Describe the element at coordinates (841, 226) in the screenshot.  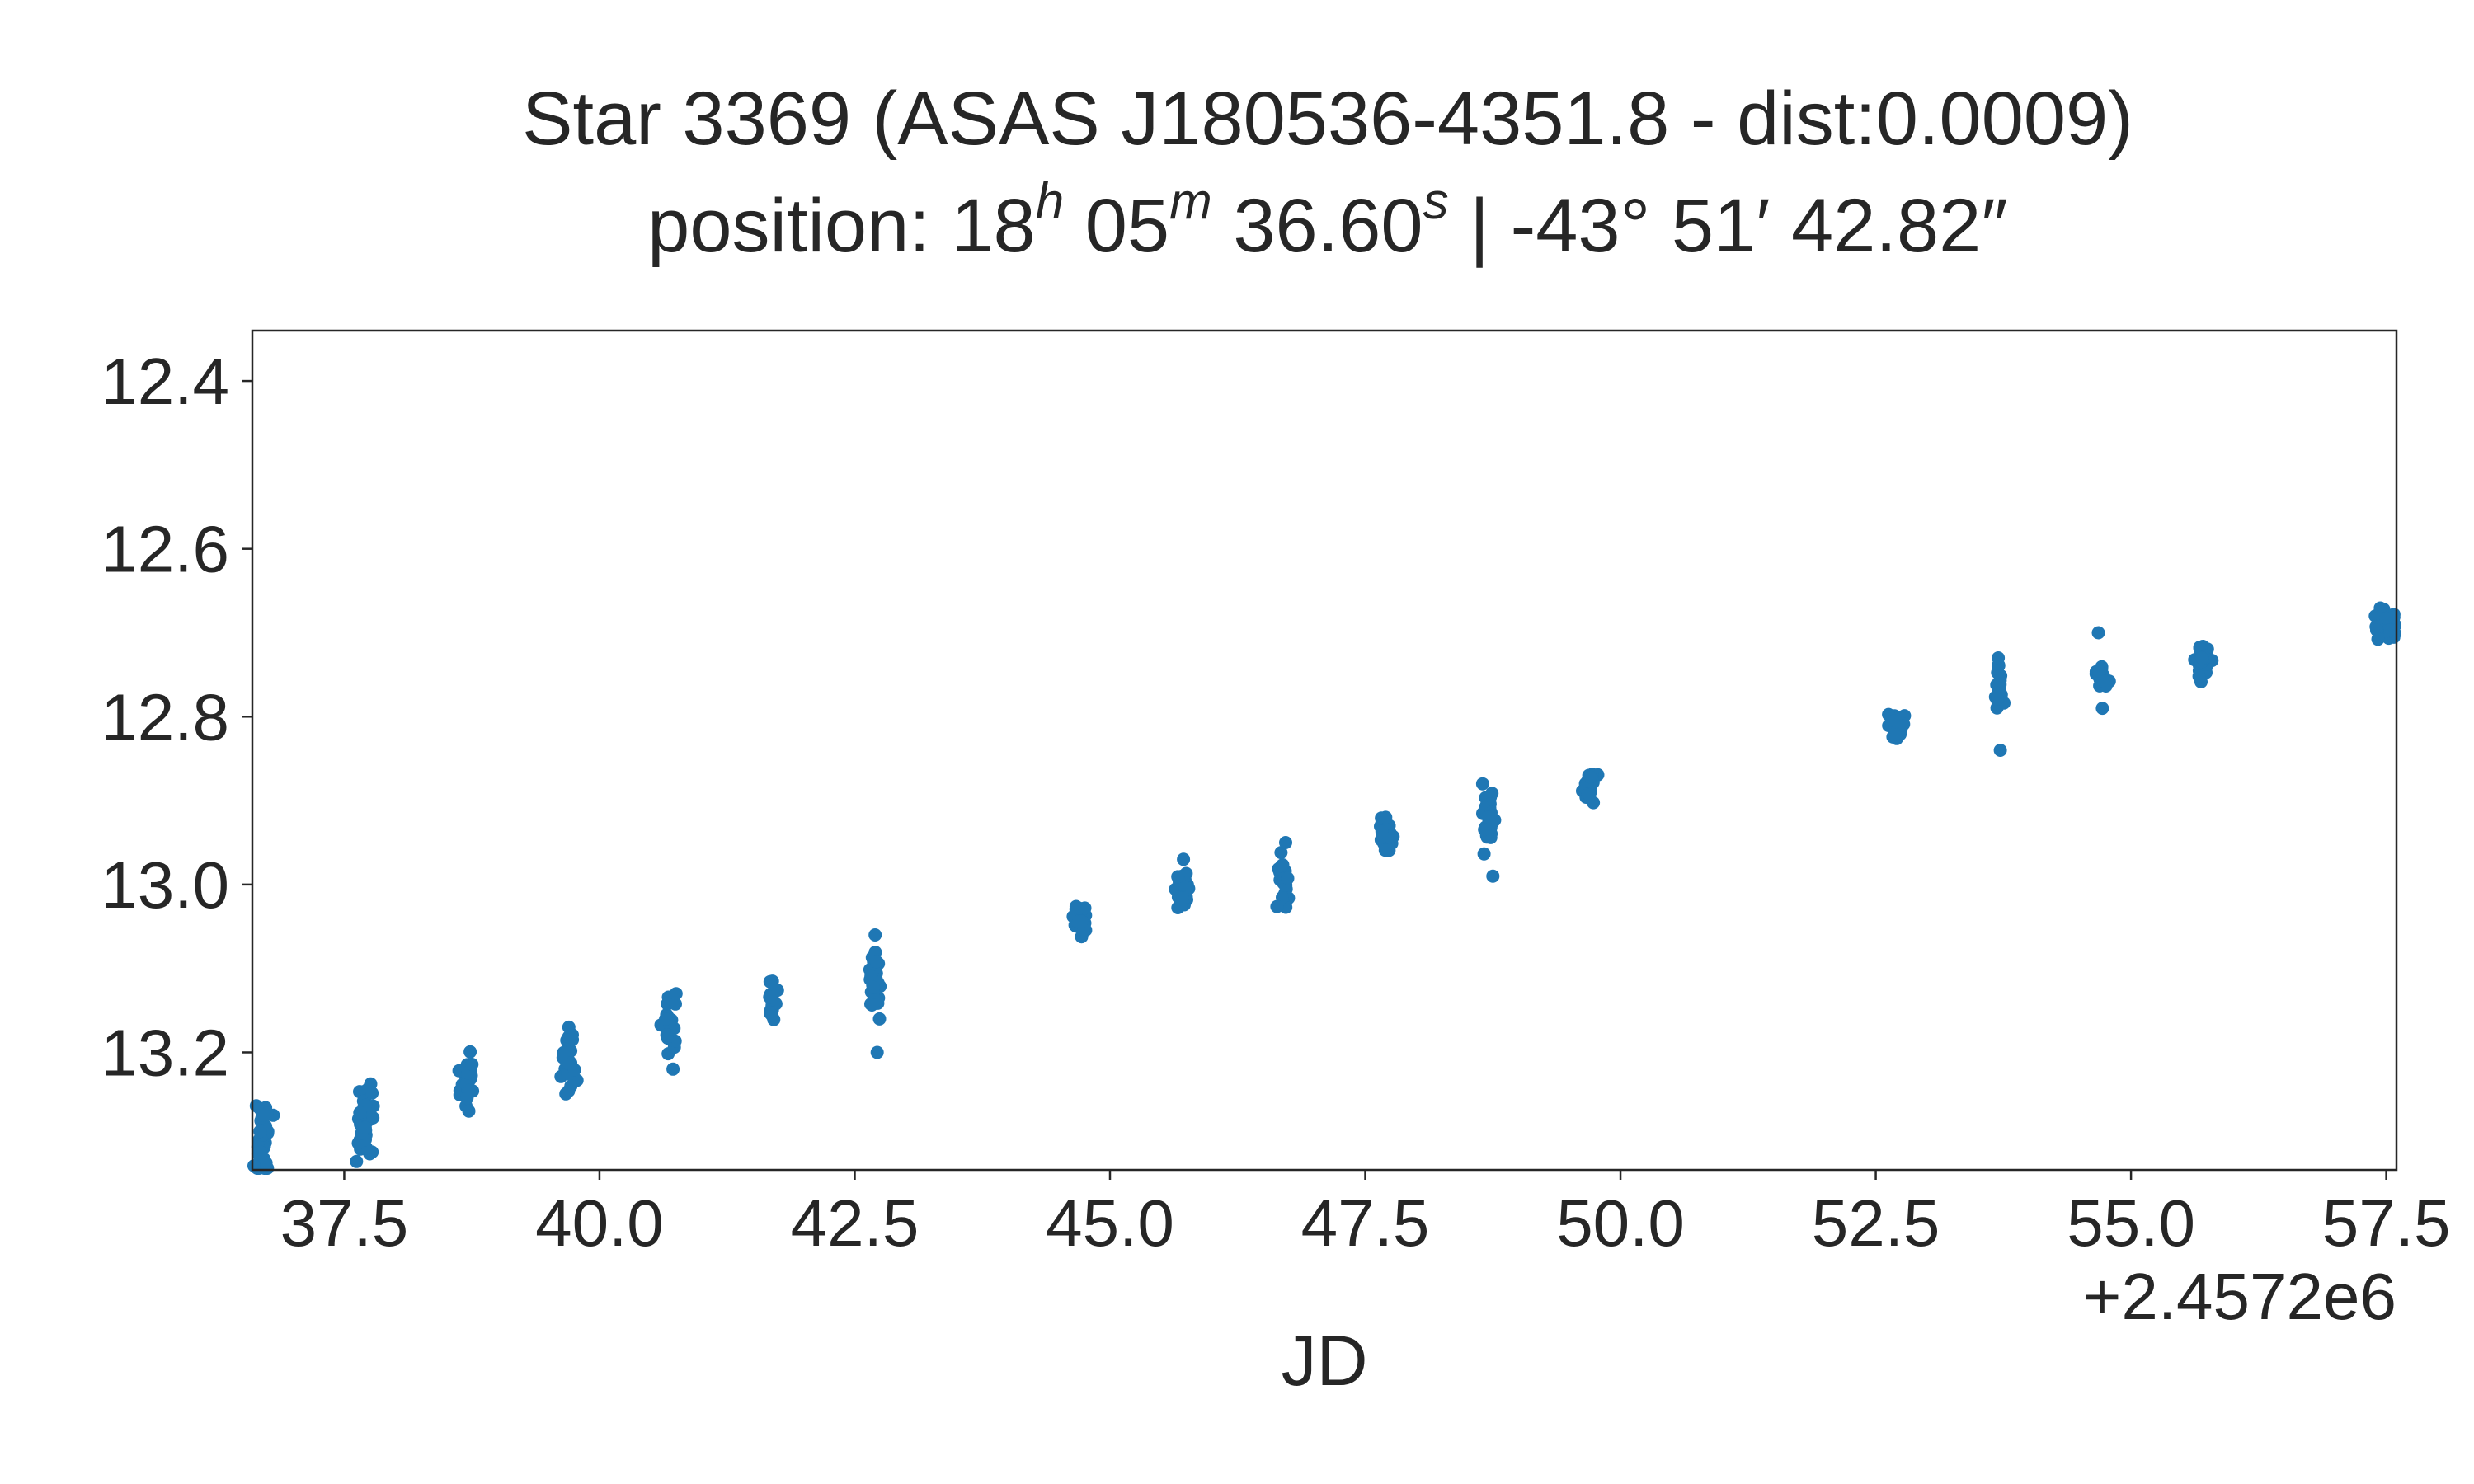
I see `subtitle-prefix: position: 18` at that location.